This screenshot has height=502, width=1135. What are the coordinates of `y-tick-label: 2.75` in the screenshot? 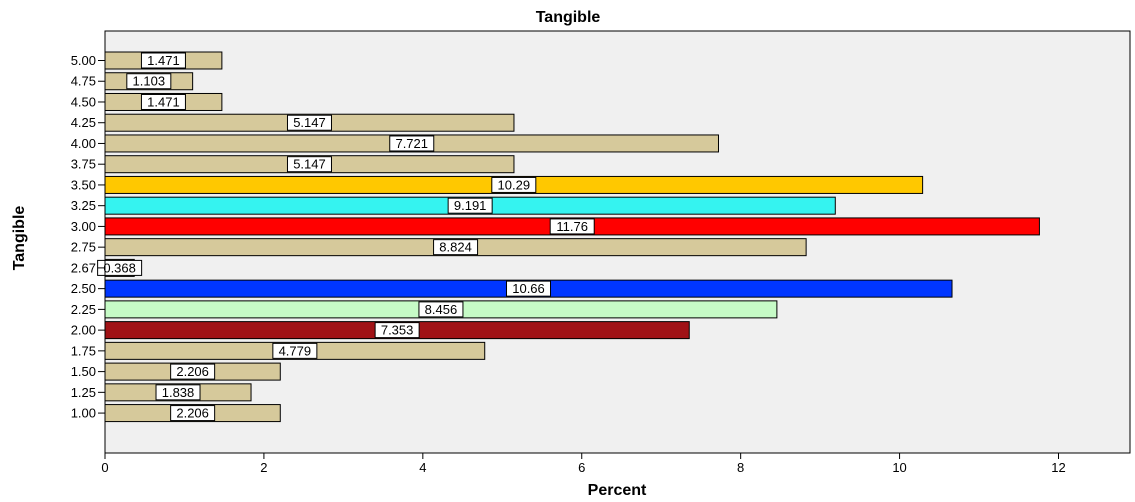 It's located at (83, 247).